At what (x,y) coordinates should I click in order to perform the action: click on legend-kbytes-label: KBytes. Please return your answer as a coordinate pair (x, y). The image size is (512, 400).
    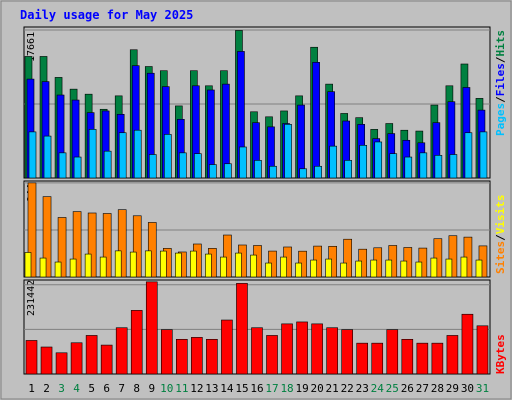
    Looking at the image, I should click on (500, 354).